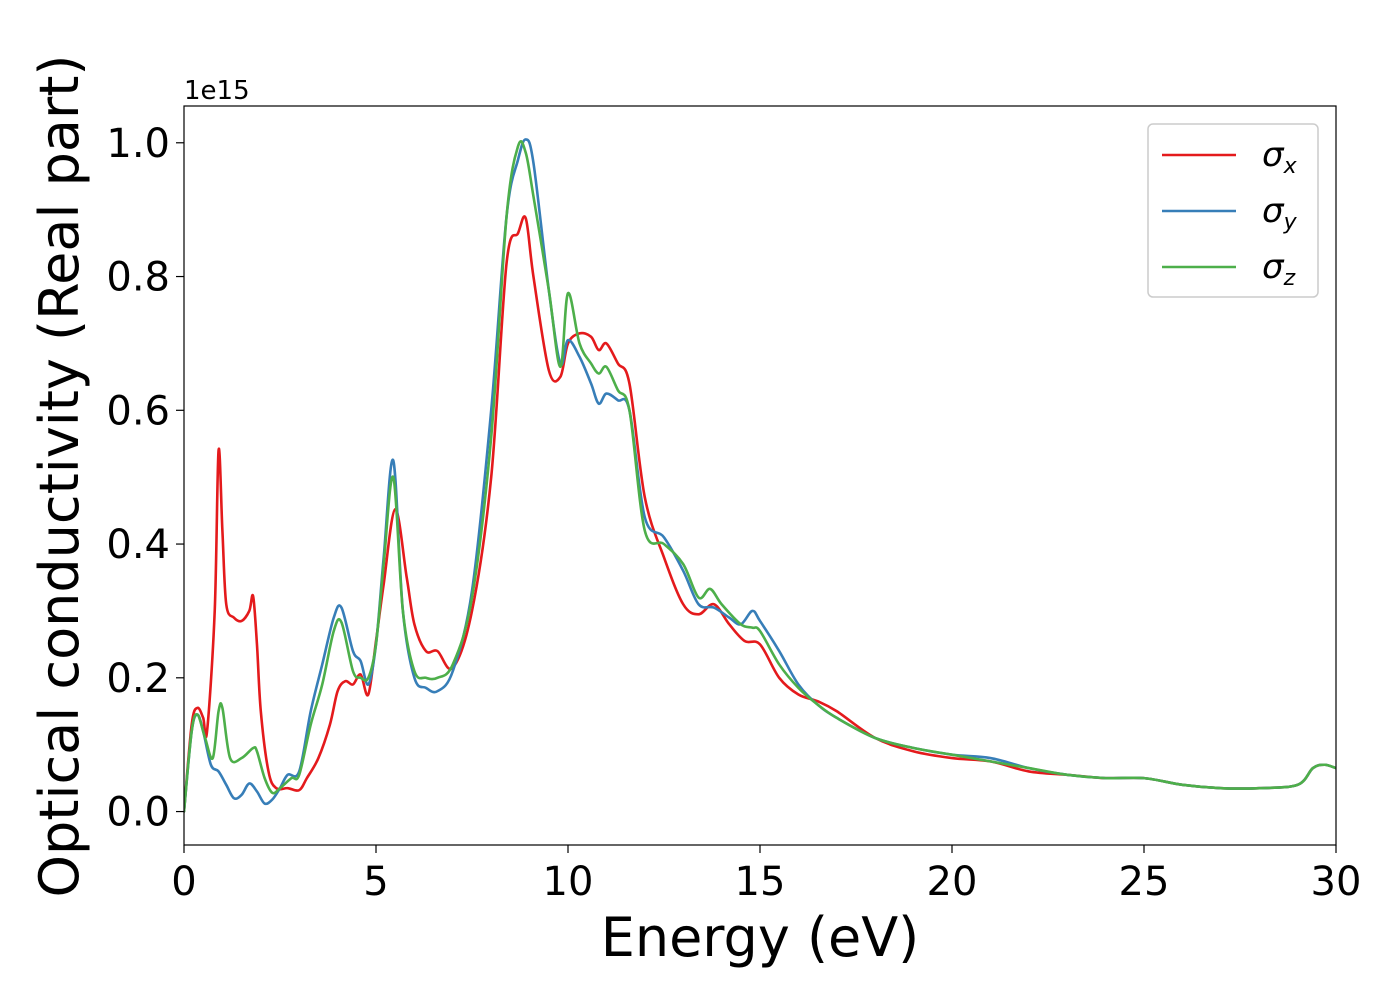  Describe the element at coordinates (375, 882) in the screenshot. I see `x-tick-label: 5` at that location.